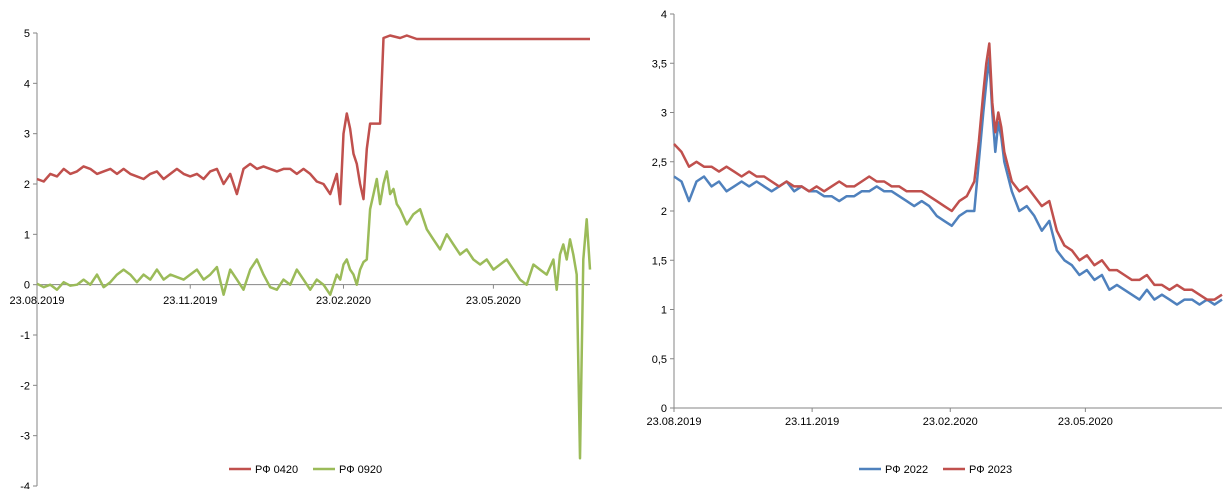 The height and width of the screenshot is (489, 1223). What do you see at coordinates (360, 470) in the screenshot?
I see `legend-label: РФ 0920` at bounding box center [360, 470].